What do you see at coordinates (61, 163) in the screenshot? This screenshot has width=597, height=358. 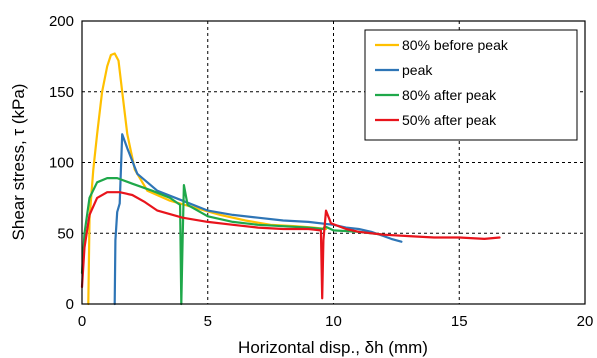 I see `y-tick-label: 100` at bounding box center [61, 163].